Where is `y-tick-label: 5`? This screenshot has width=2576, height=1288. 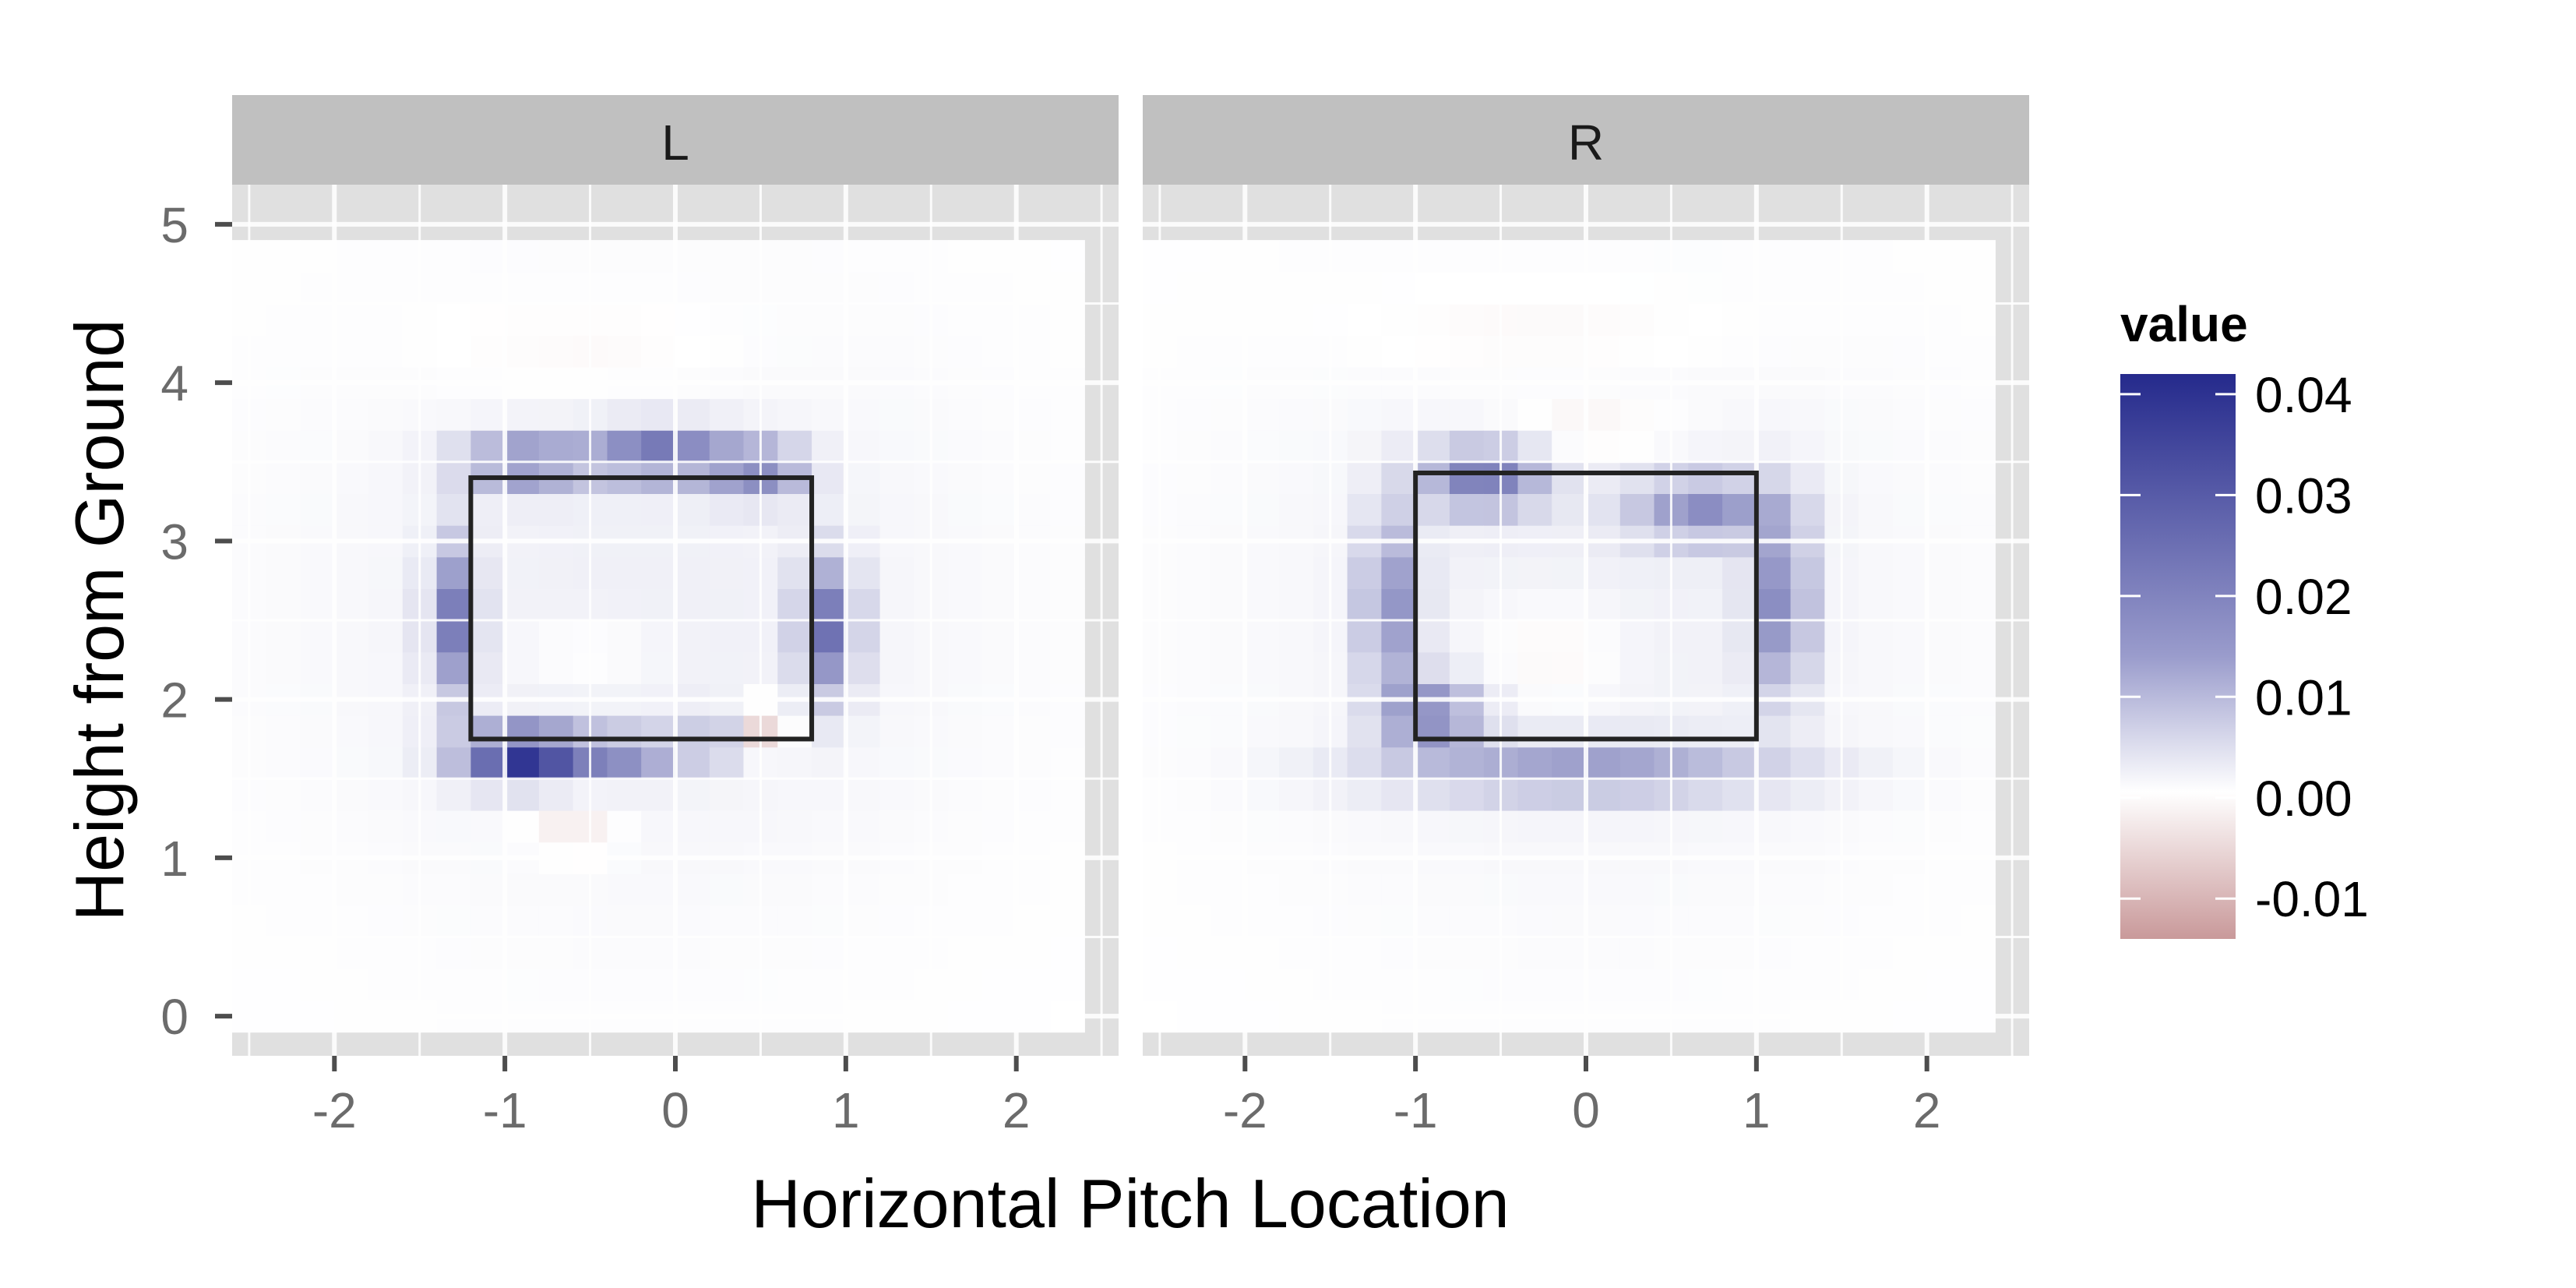 y-tick-label: 5 is located at coordinates (175, 225).